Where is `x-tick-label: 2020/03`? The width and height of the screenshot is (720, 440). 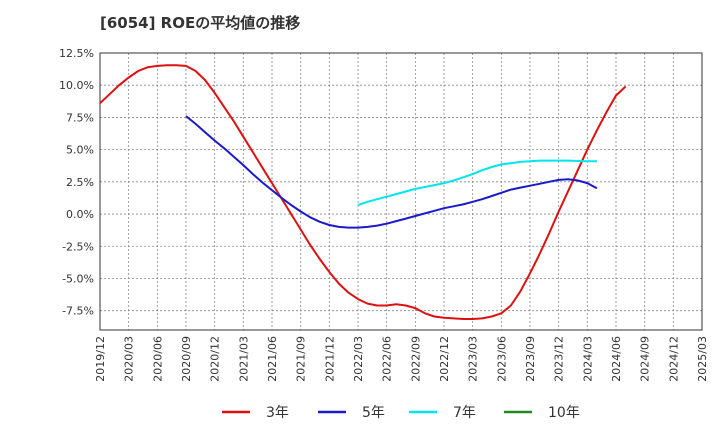 x-tick-label: 2020/03 is located at coordinates (129, 359).